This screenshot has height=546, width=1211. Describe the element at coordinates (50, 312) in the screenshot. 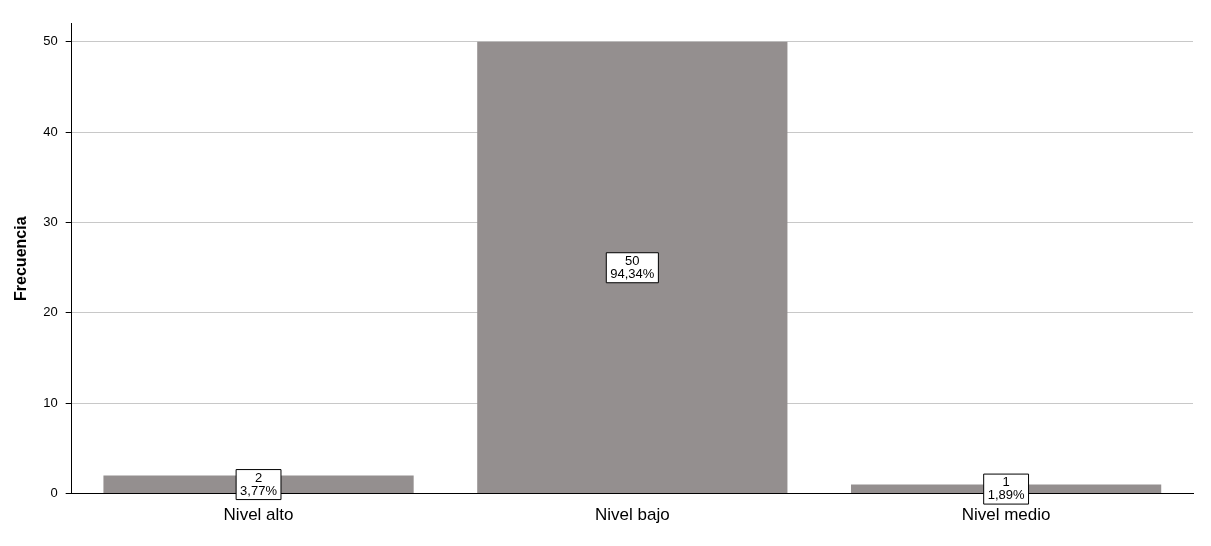

I see `y-tick-label: 20` at that location.